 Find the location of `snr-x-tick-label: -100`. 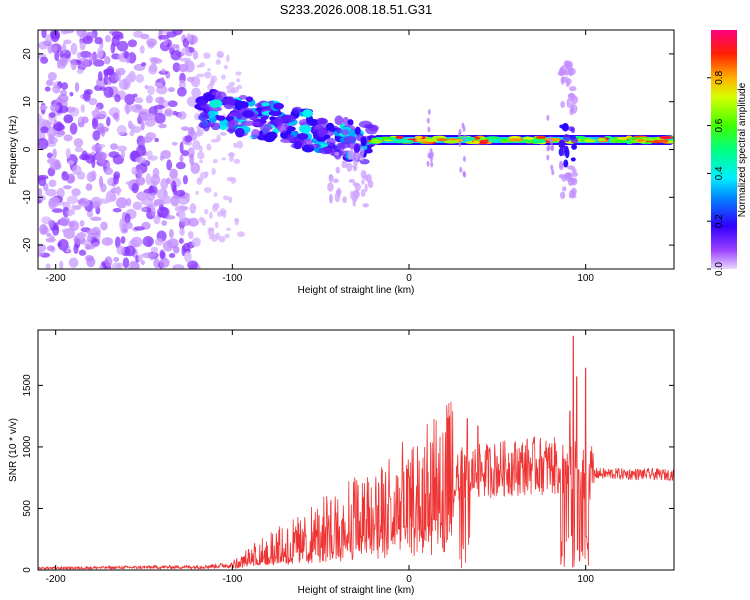

snr-x-tick-label: -100 is located at coordinates (232, 579).